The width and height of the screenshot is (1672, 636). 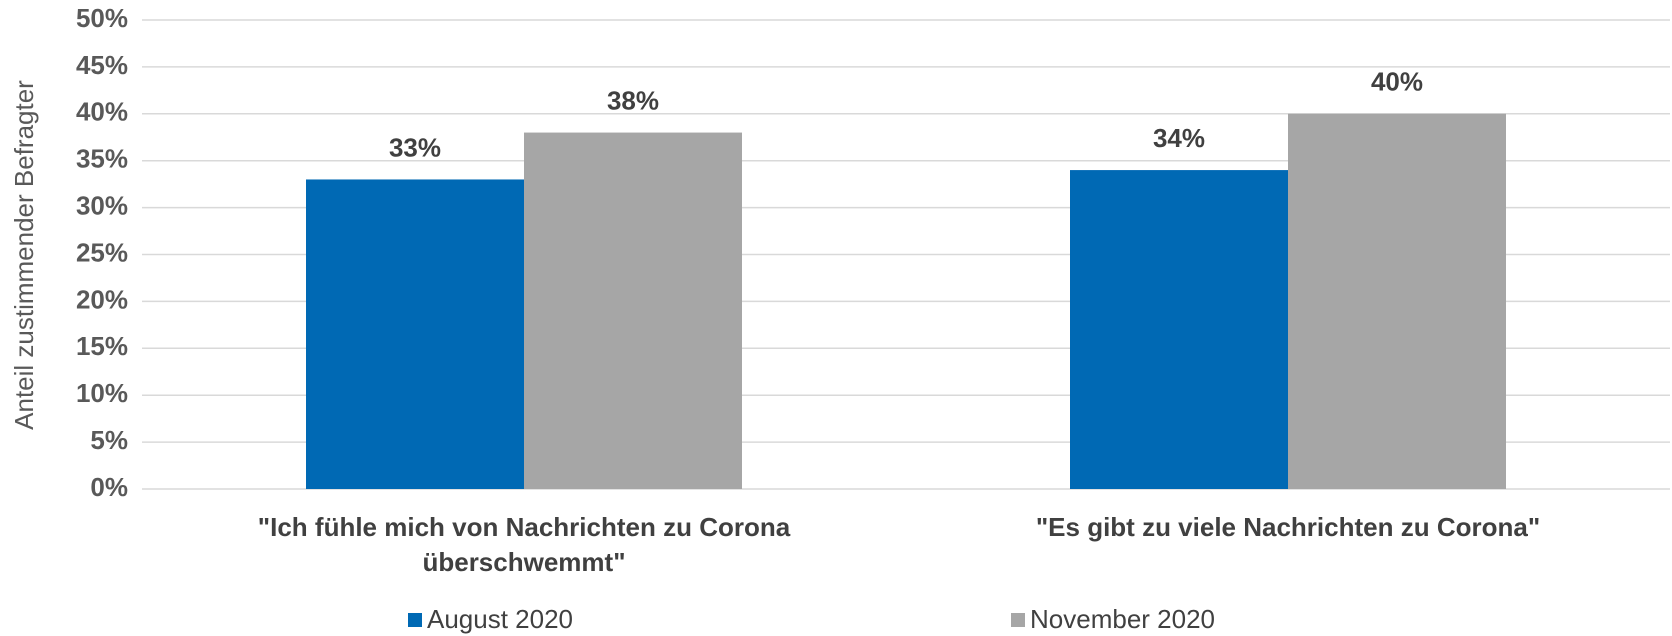 I want to click on data-label: 38%, so click(x=633, y=100).